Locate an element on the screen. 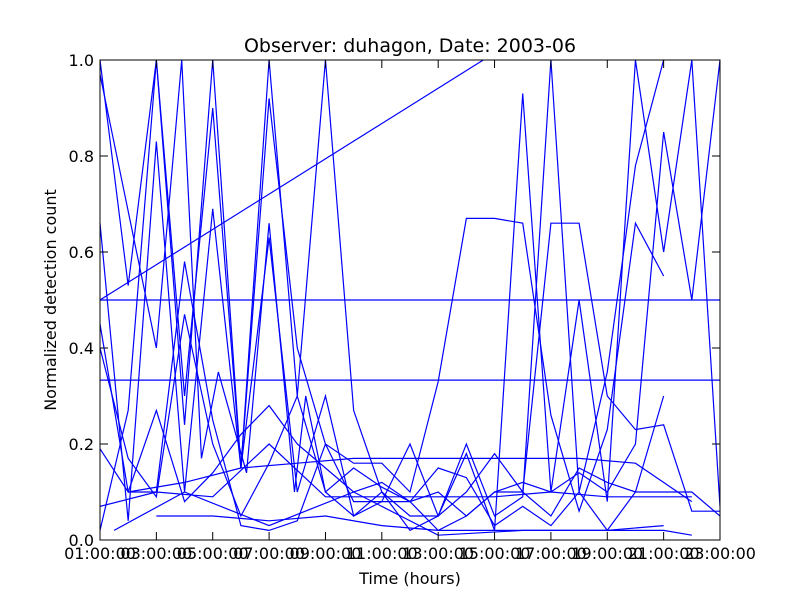 This screenshot has width=800, height=600. y-tick-label: 0.0 is located at coordinates (81, 540).